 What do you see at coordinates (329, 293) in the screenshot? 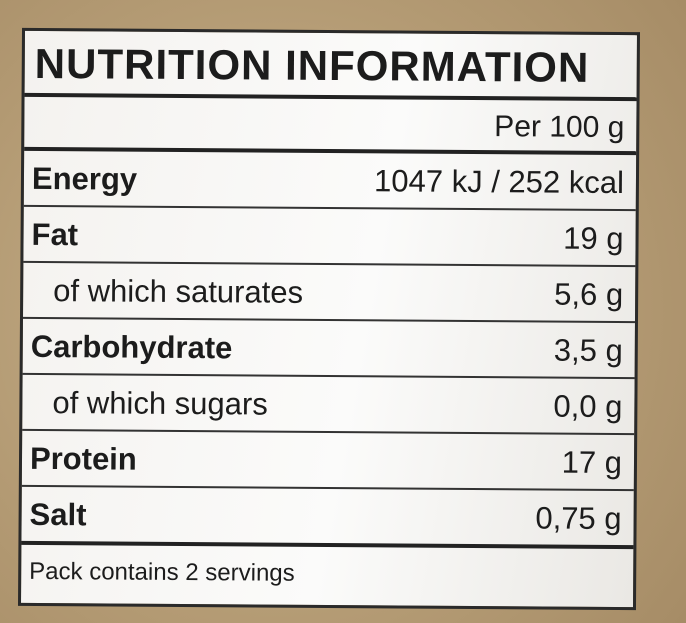
I see `table-row: of which saturates 5,6 g` at bounding box center [329, 293].